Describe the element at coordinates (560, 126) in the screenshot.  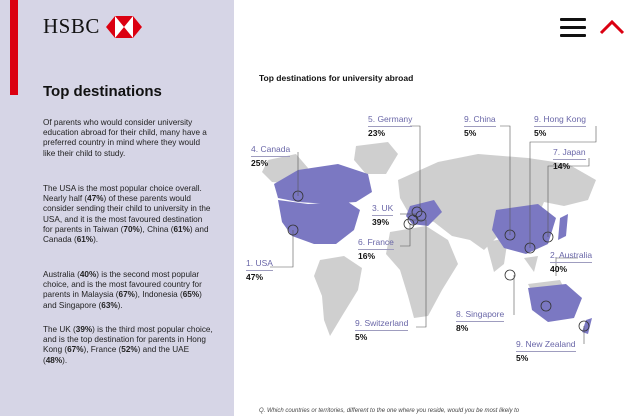
I see `label-hong-kong: 9. Hong Kong 5%` at that location.